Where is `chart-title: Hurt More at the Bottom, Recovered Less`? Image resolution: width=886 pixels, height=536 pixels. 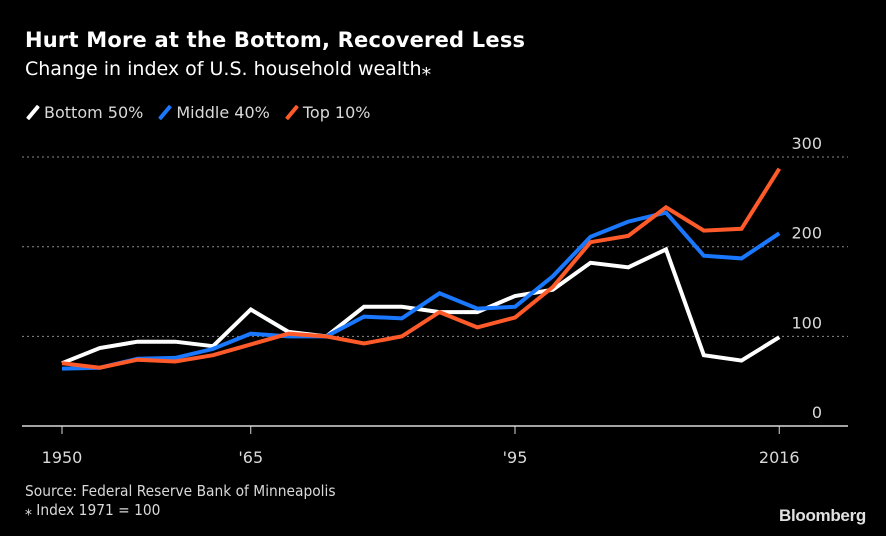
chart-title: Hurt More at the Bottom, Recovered Less is located at coordinates (275, 40).